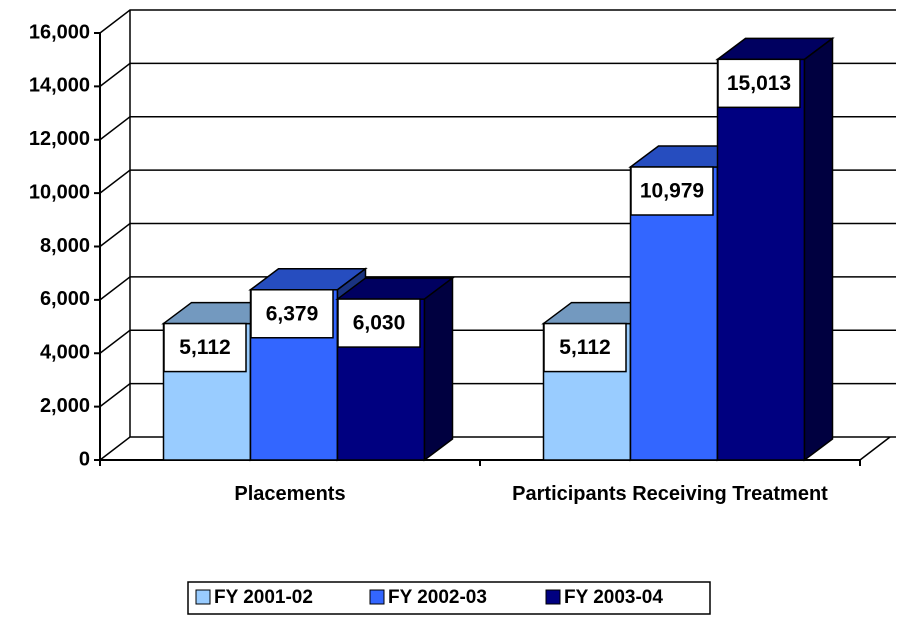  Describe the element at coordinates (65, 353) in the screenshot. I see `y-tick-label: 4,000` at that location.